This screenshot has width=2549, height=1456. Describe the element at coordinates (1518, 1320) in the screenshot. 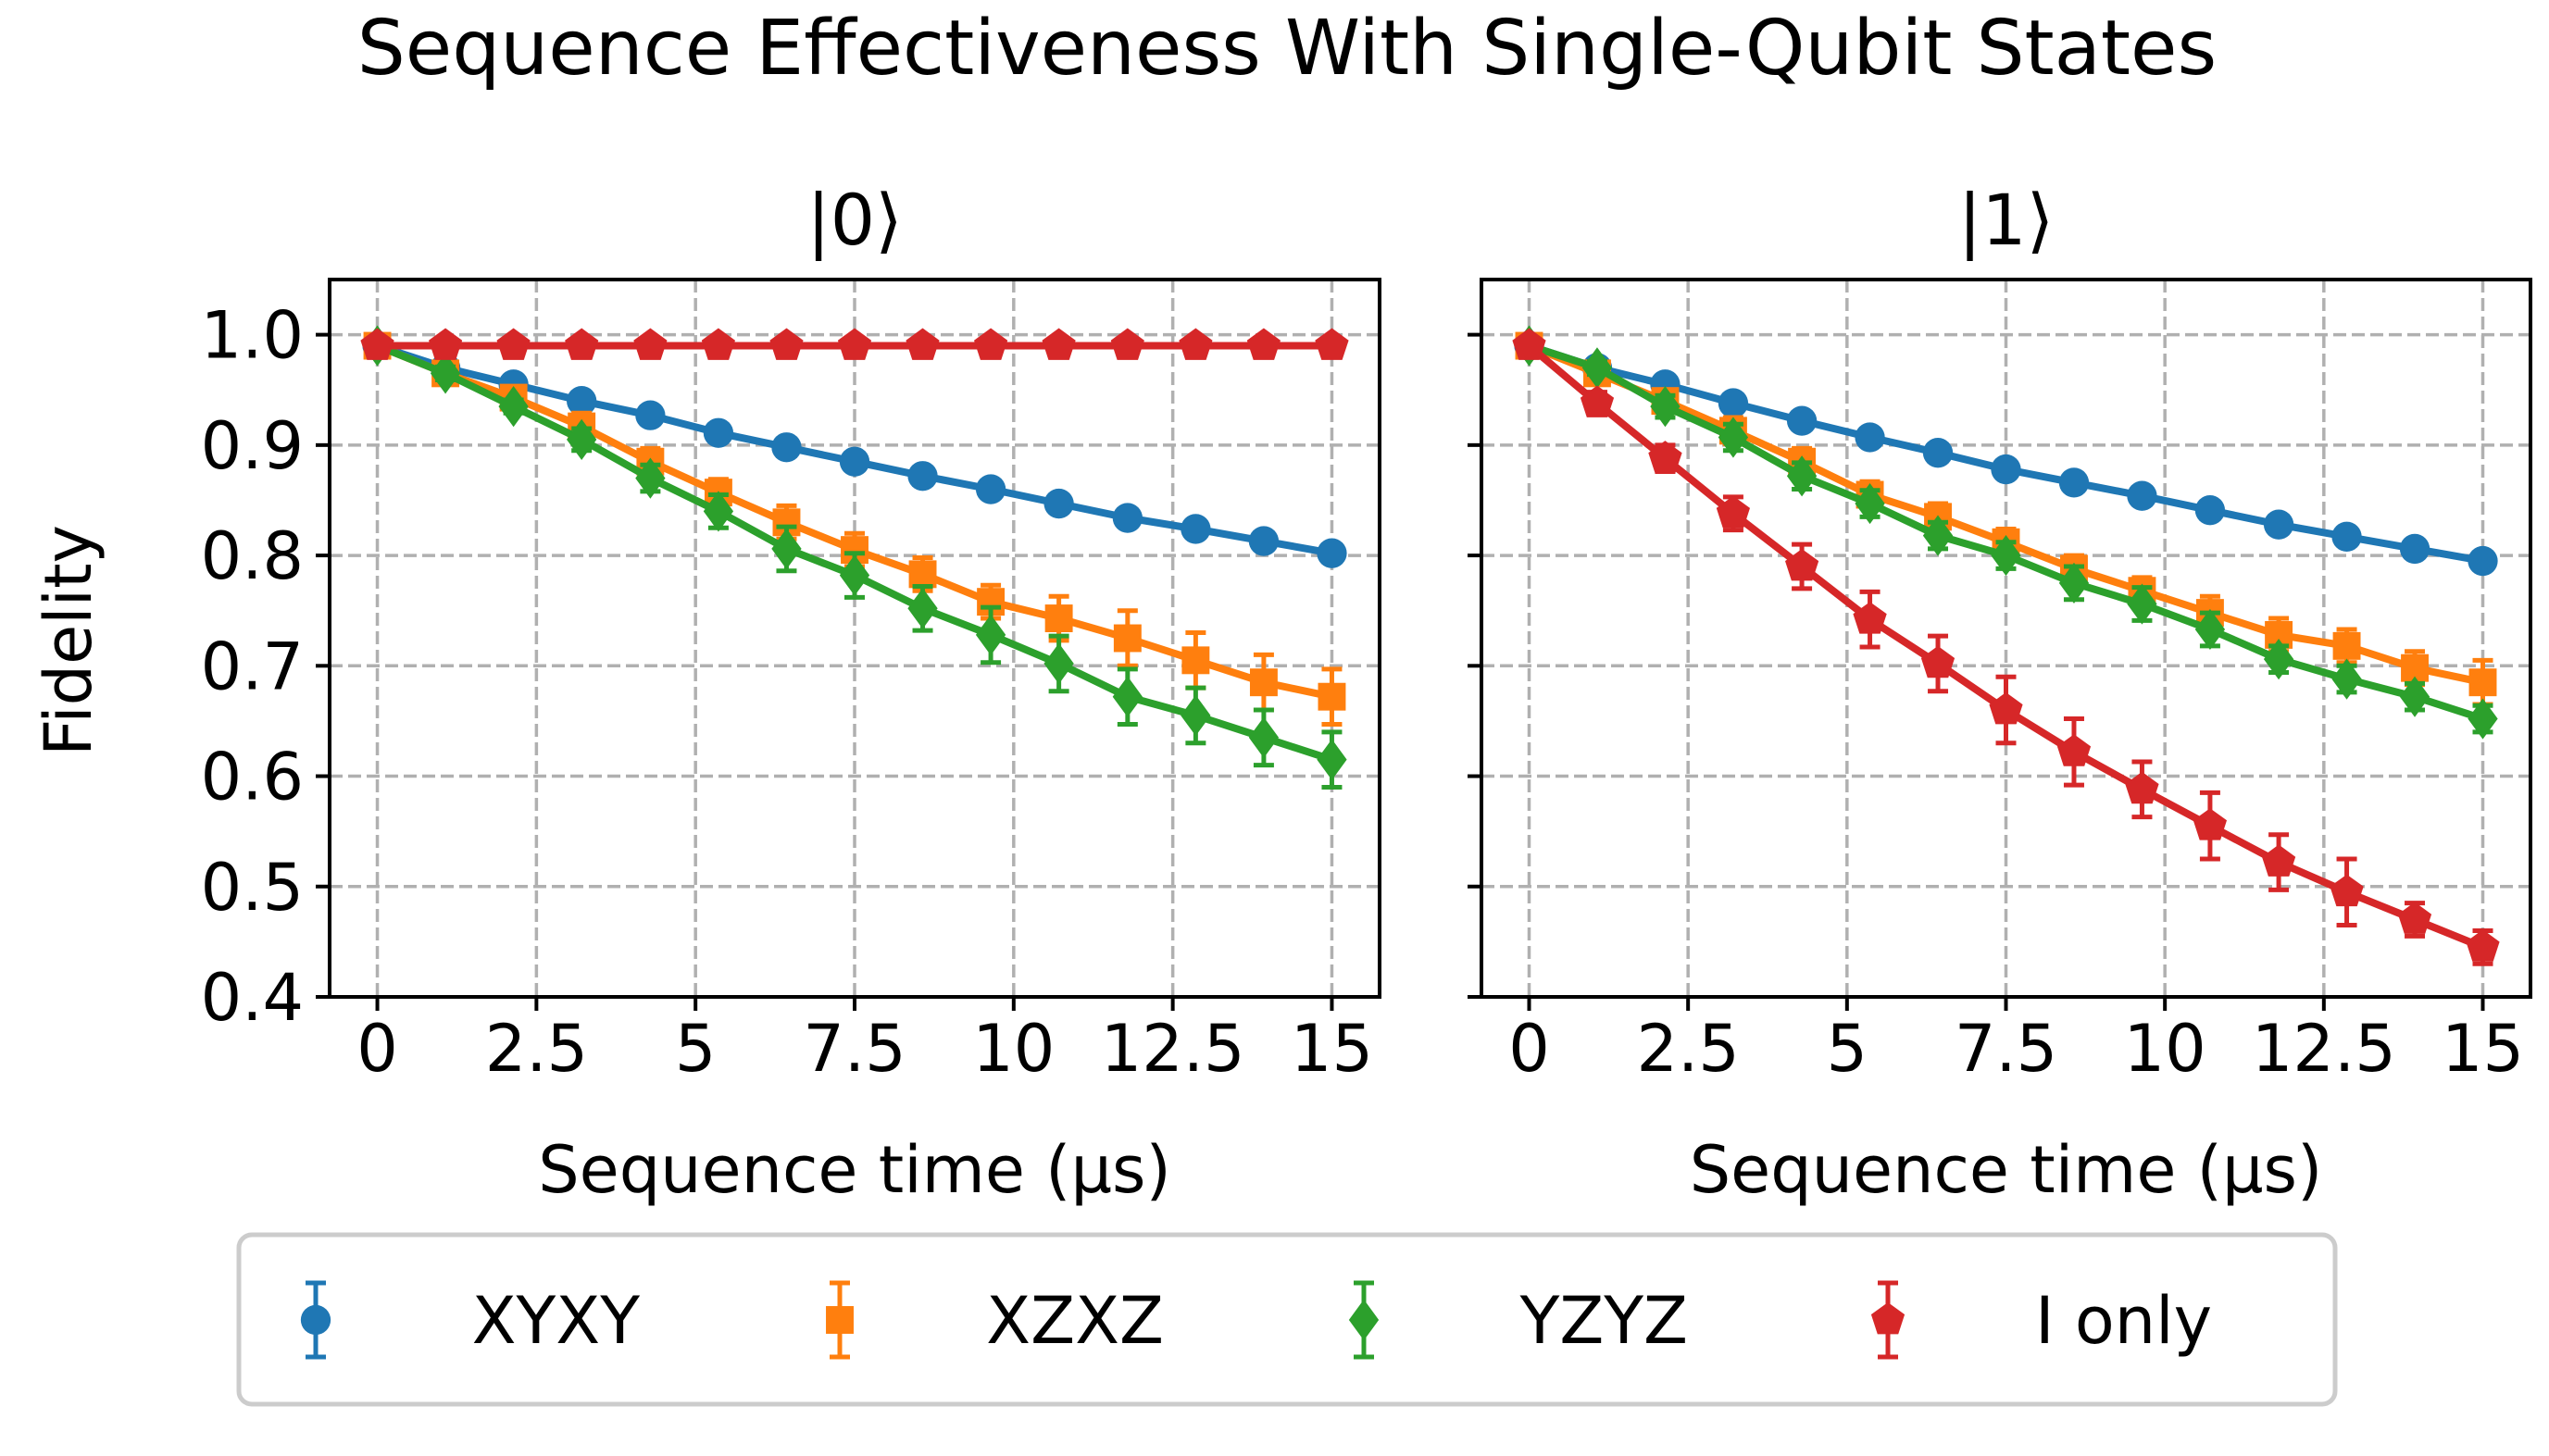

I see `legend-entry-yzyz: YZYZ` at that location.